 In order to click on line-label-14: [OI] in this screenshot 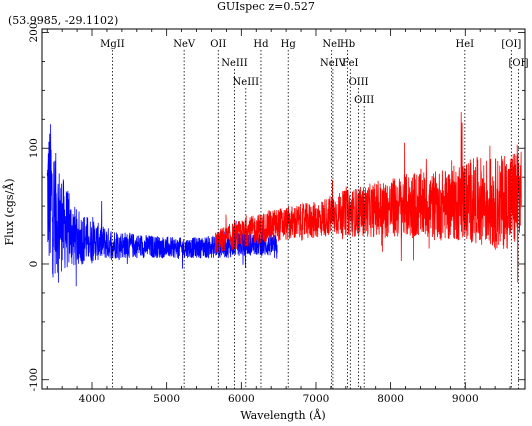, I will do `click(511, 44)`.